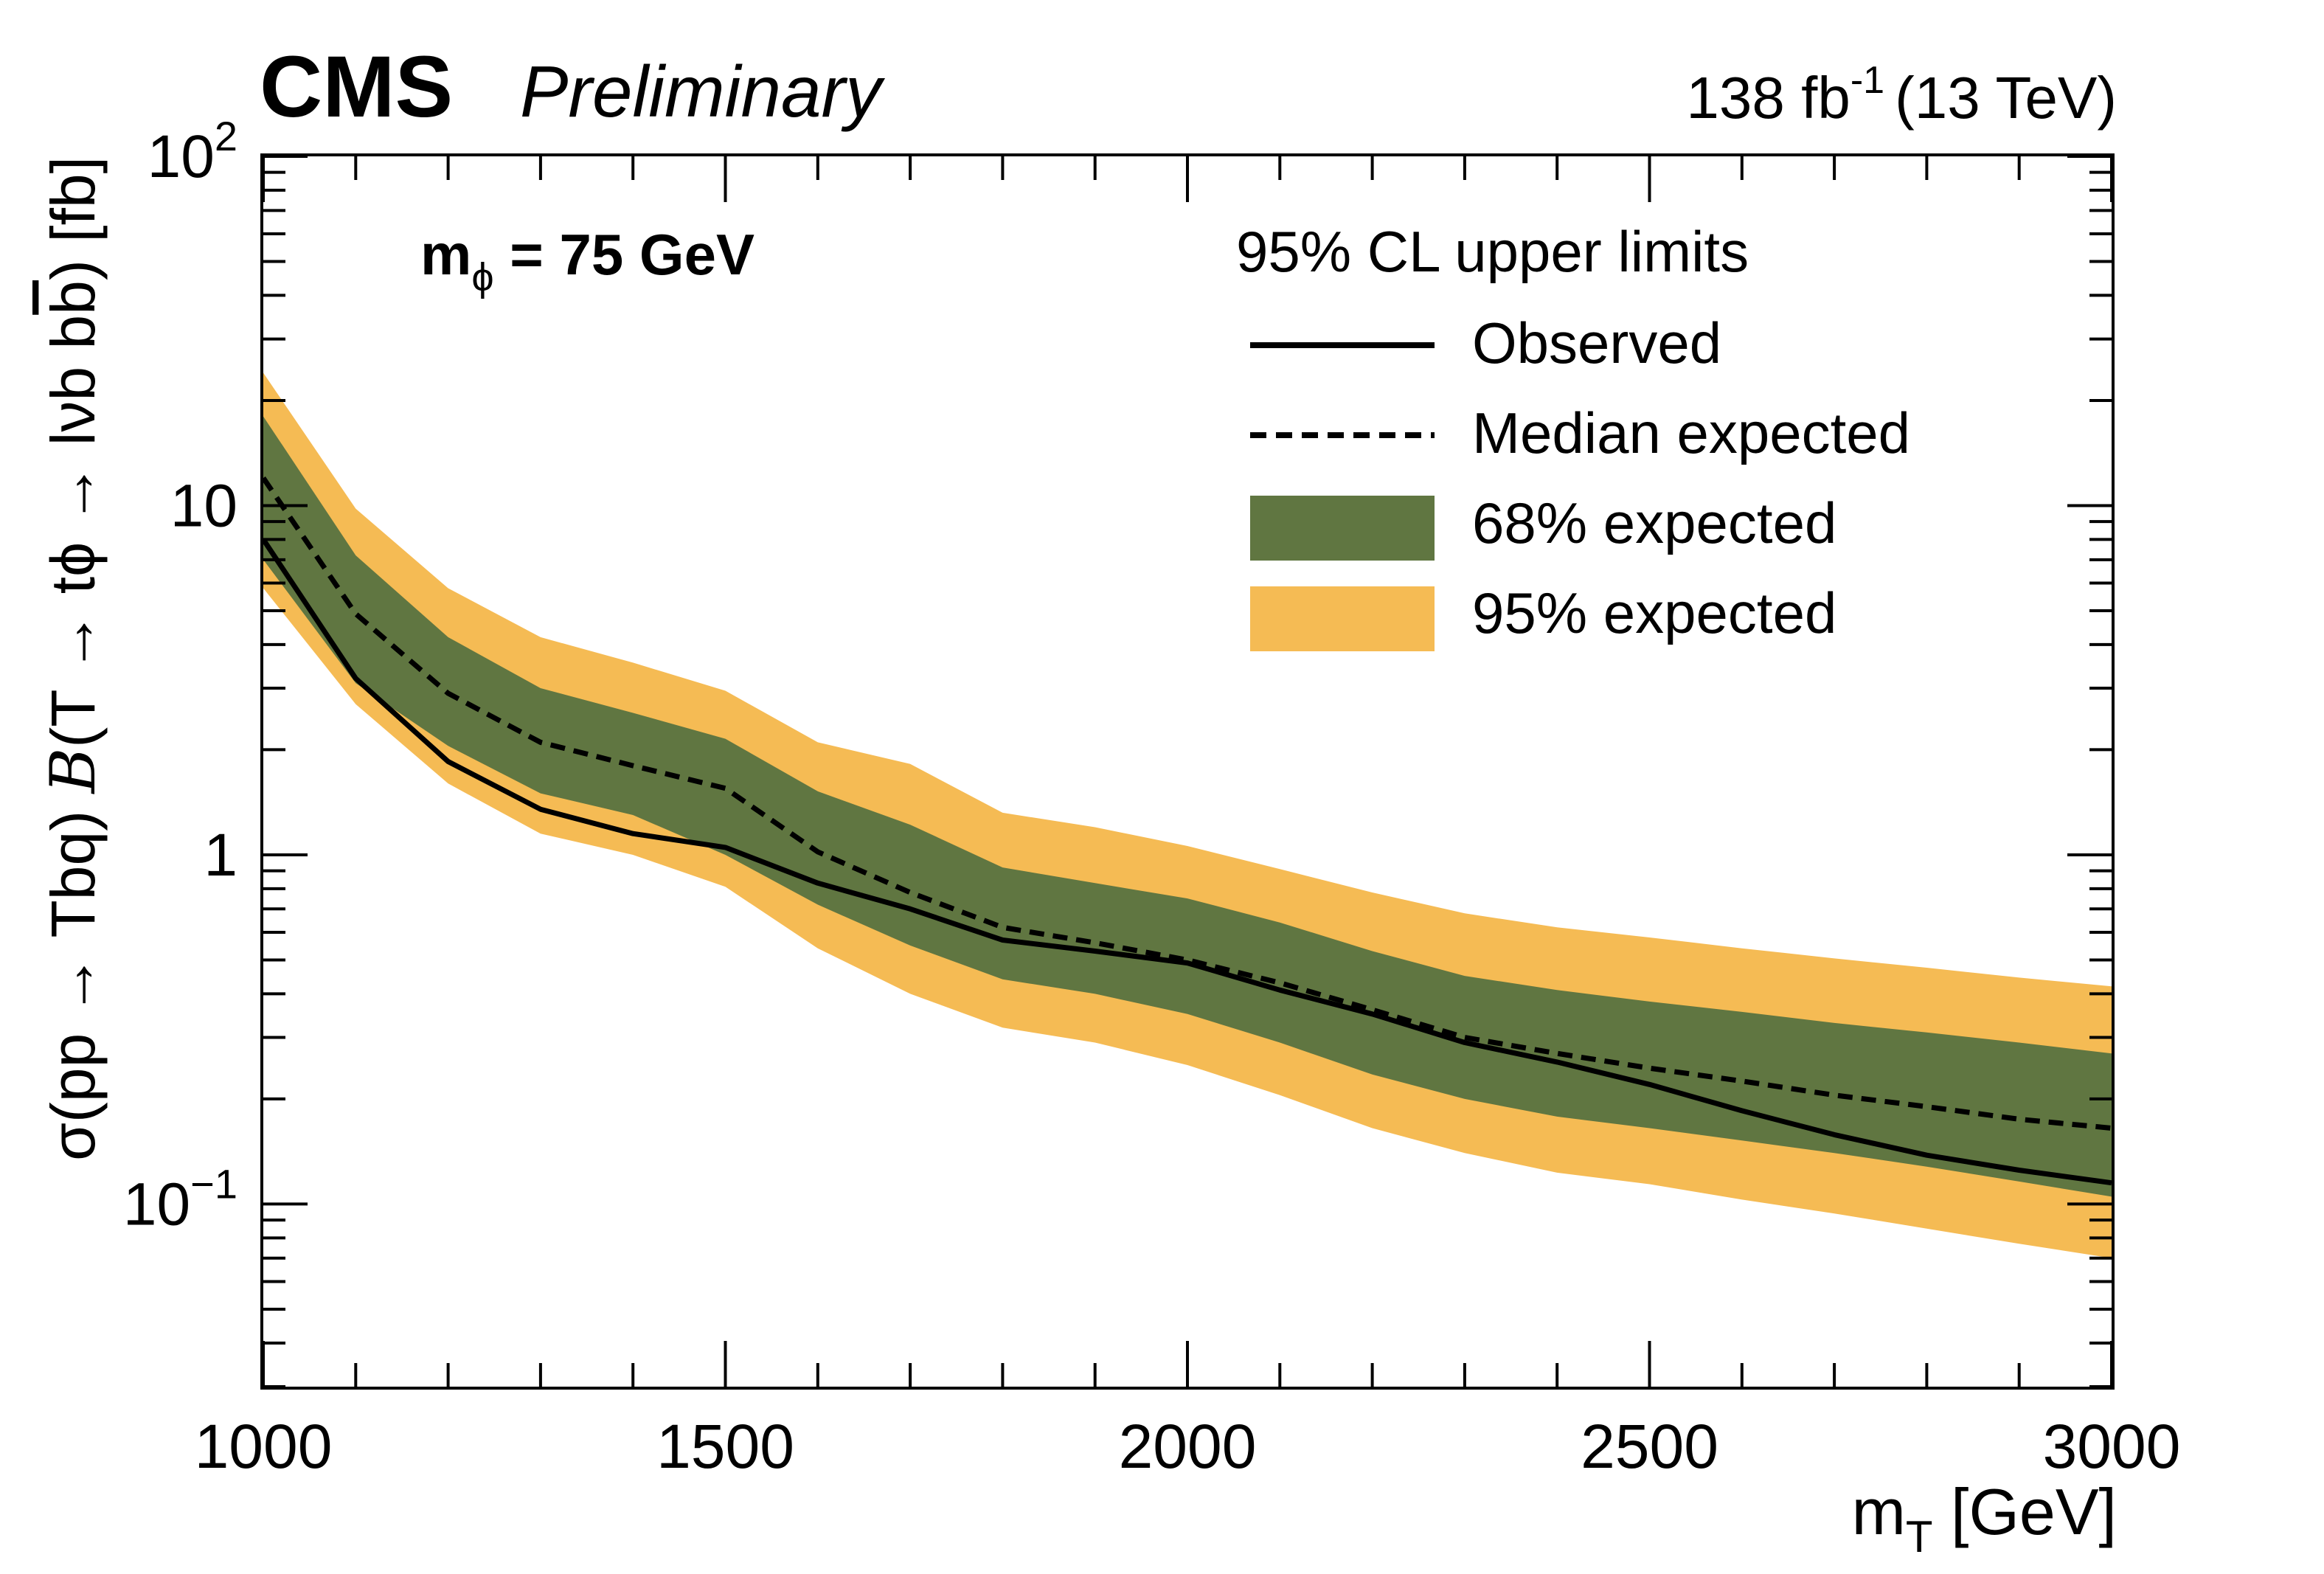 This screenshot has width=2324, height=1574. I want to click on y-tick-label-exponent: 2, so click(226, 136).